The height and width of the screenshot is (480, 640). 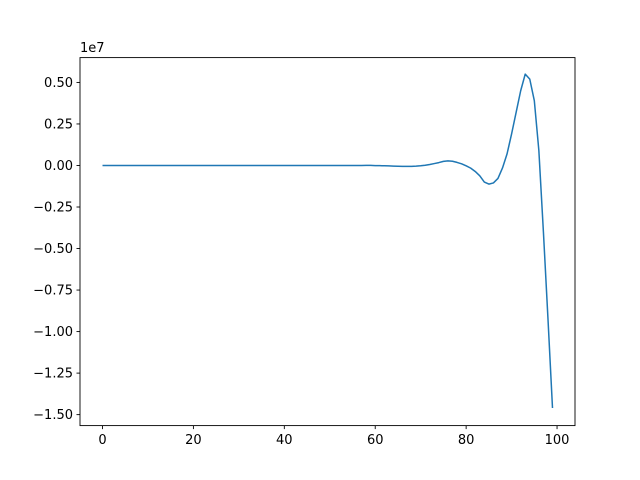 What do you see at coordinates (53, 374) in the screenshot?
I see `y-tick-label: −1.25` at bounding box center [53, 374].